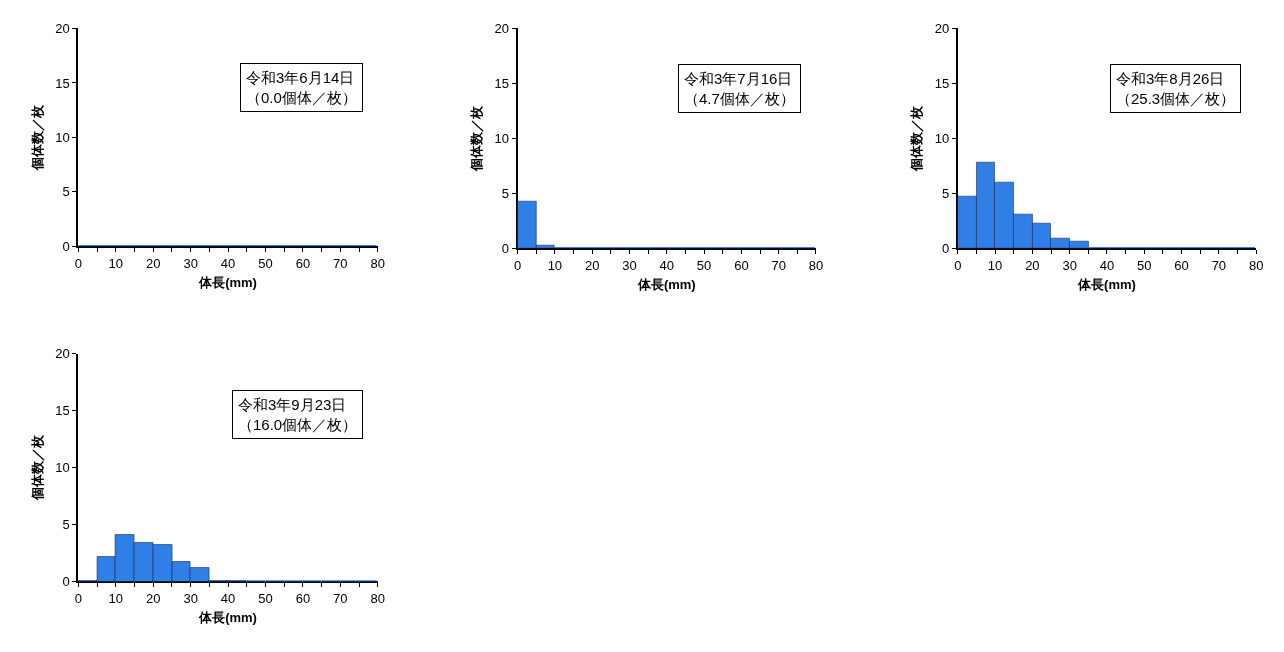  I want to click on annotation: 令和3年7月16日, so click(738, 78).